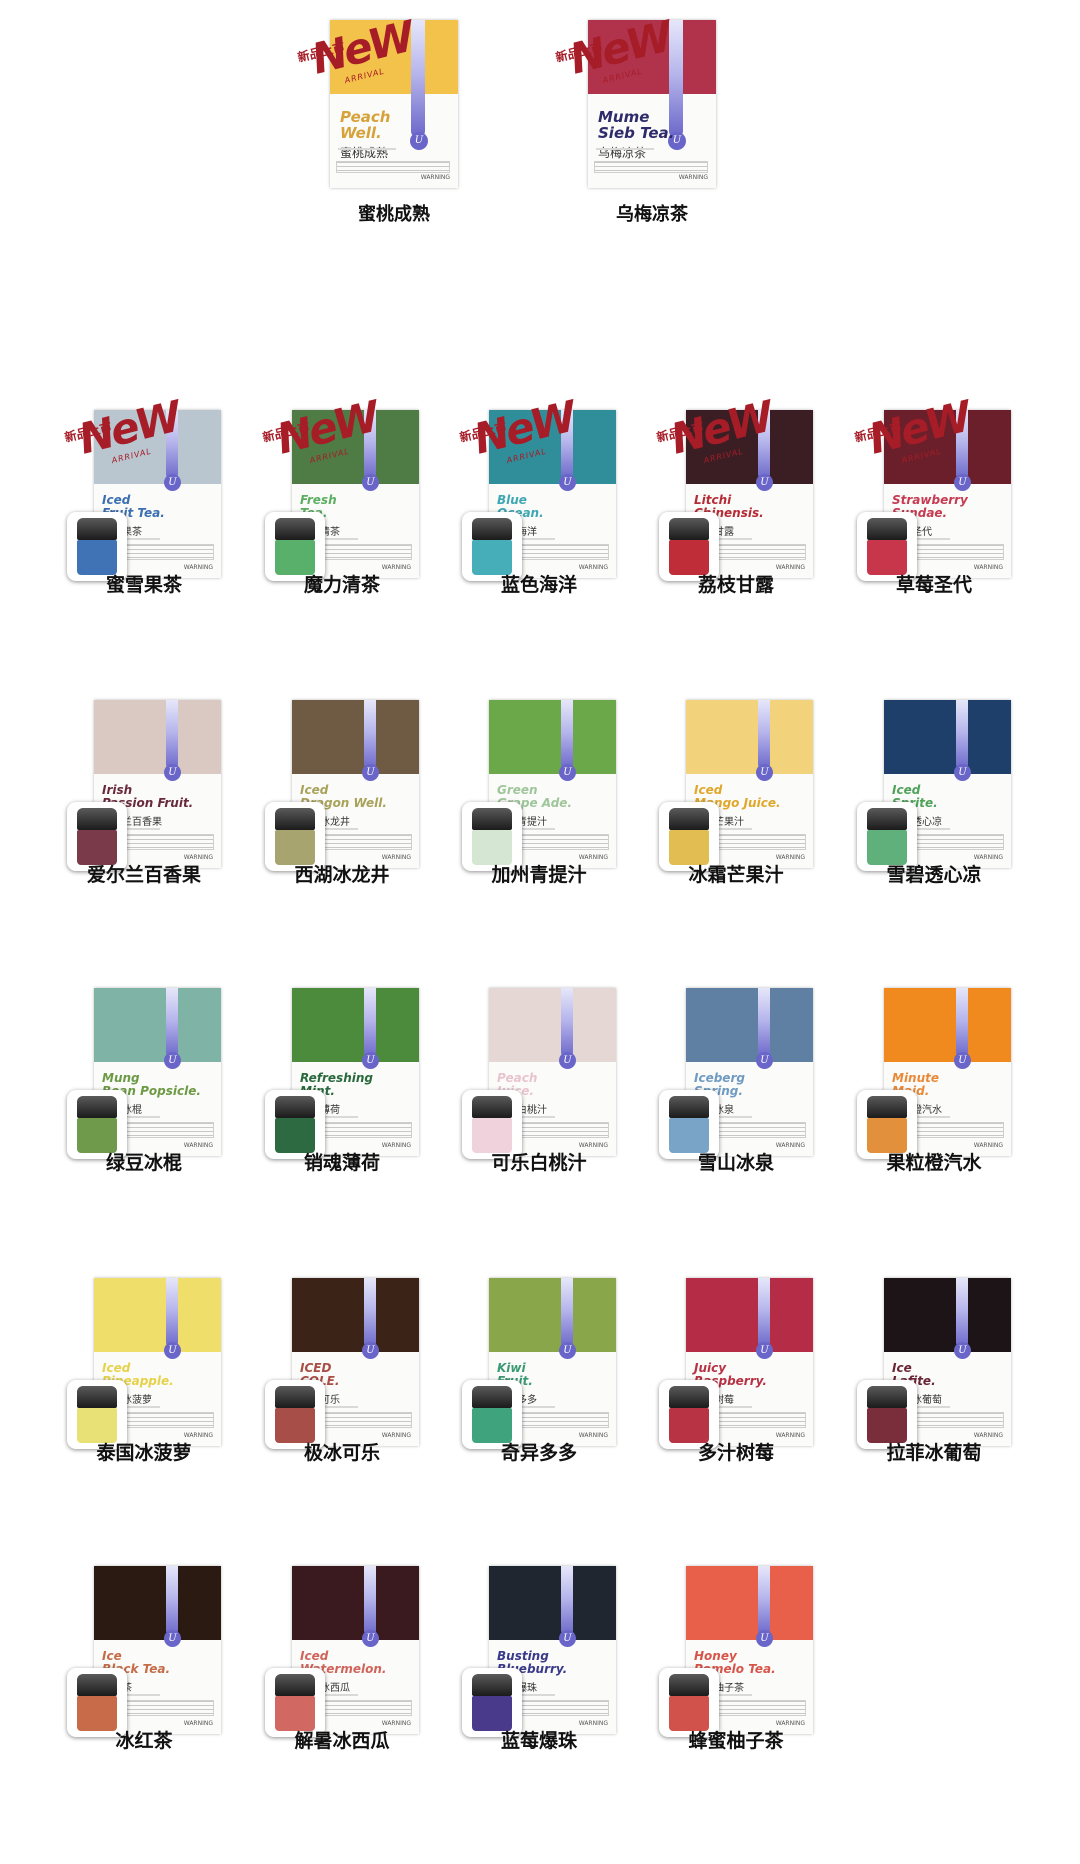 The height and width of the screenshot is (1864, 1080). What do you see at coordinates (636, 125) in the screenshot?
I see `product-english-name: Mume Sieb Tea.` at bounding box center [636, 125].